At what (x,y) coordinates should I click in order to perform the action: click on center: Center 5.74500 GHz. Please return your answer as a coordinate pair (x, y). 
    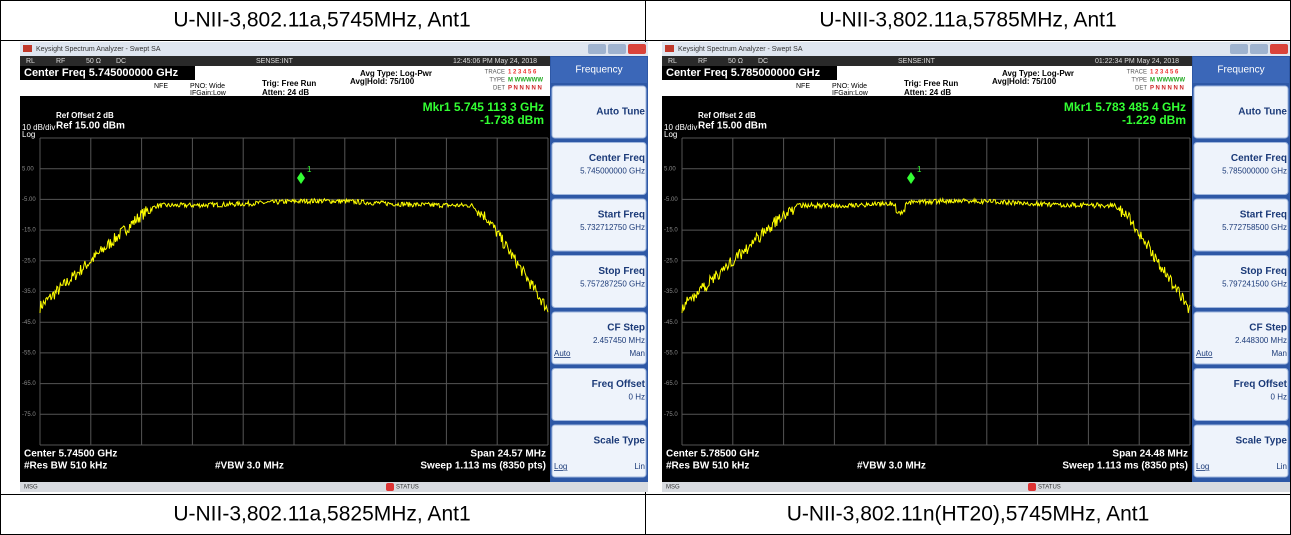
    Looking at the image, I should click on (70, 454).